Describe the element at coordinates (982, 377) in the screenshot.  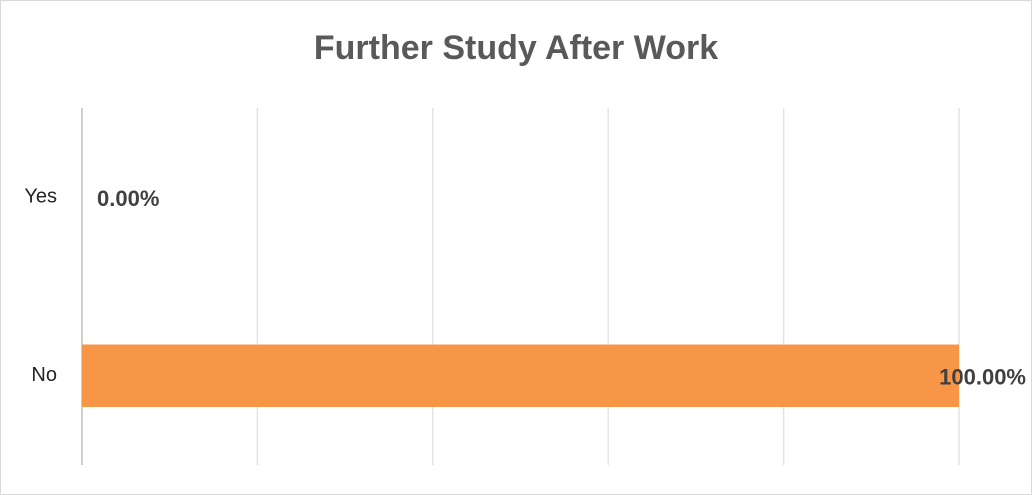
I see `data-label: 100.00%` at that location.